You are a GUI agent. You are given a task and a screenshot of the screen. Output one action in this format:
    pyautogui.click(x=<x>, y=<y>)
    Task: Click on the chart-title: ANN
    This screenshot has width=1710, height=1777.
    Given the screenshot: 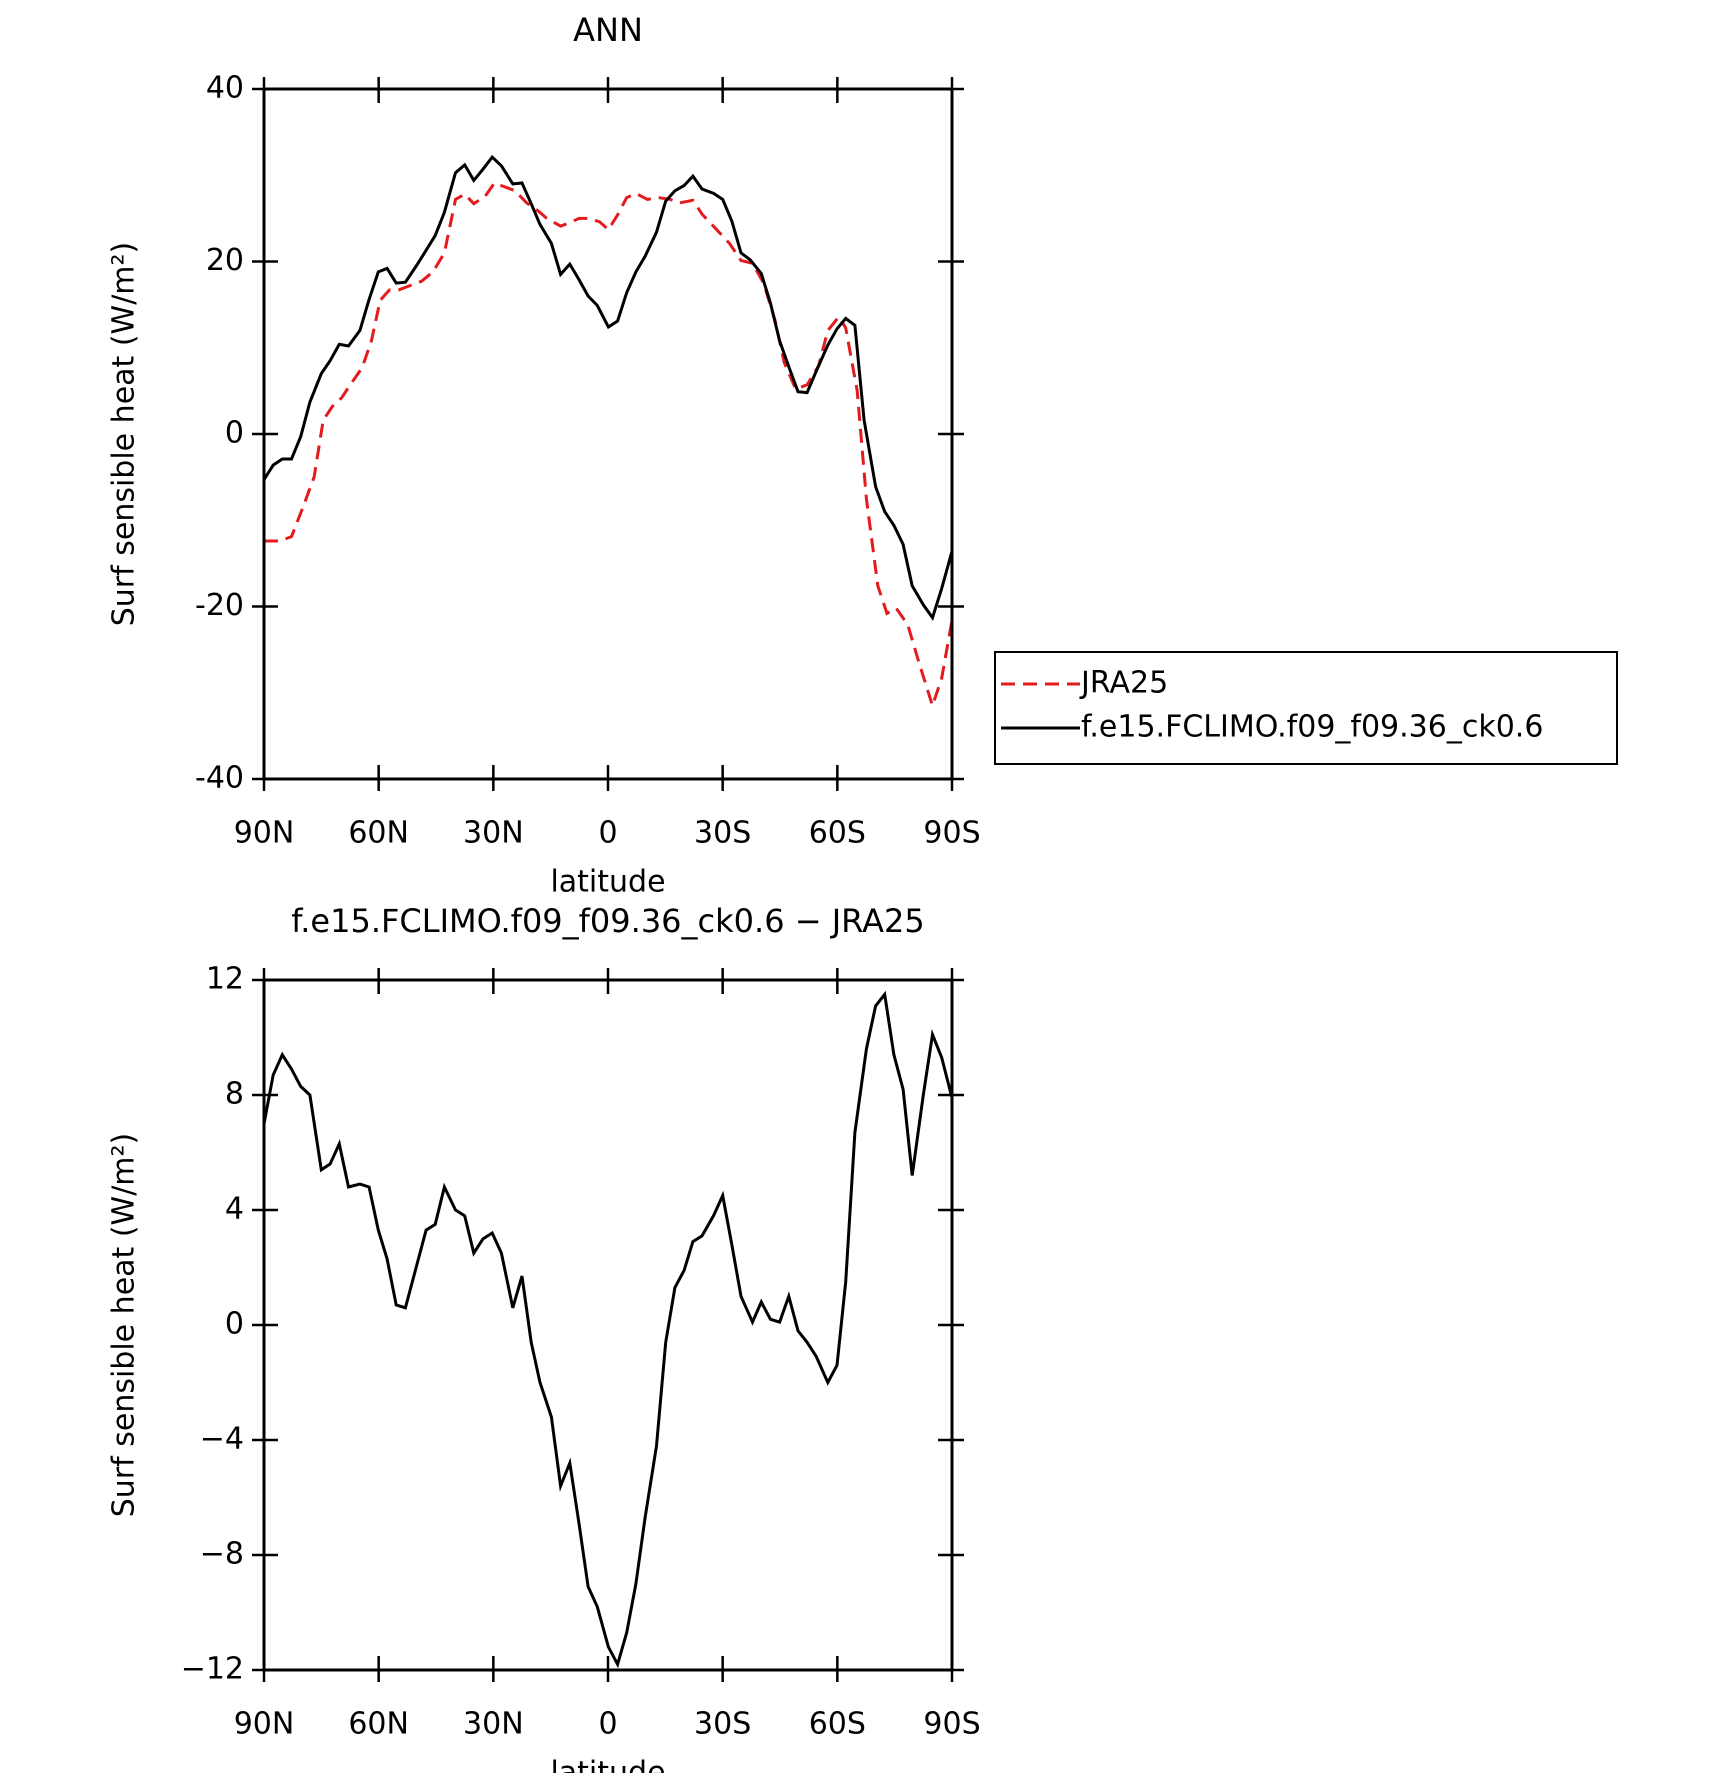 What is the action you would take?
    pyautogui.click(x=608, y=30)
    